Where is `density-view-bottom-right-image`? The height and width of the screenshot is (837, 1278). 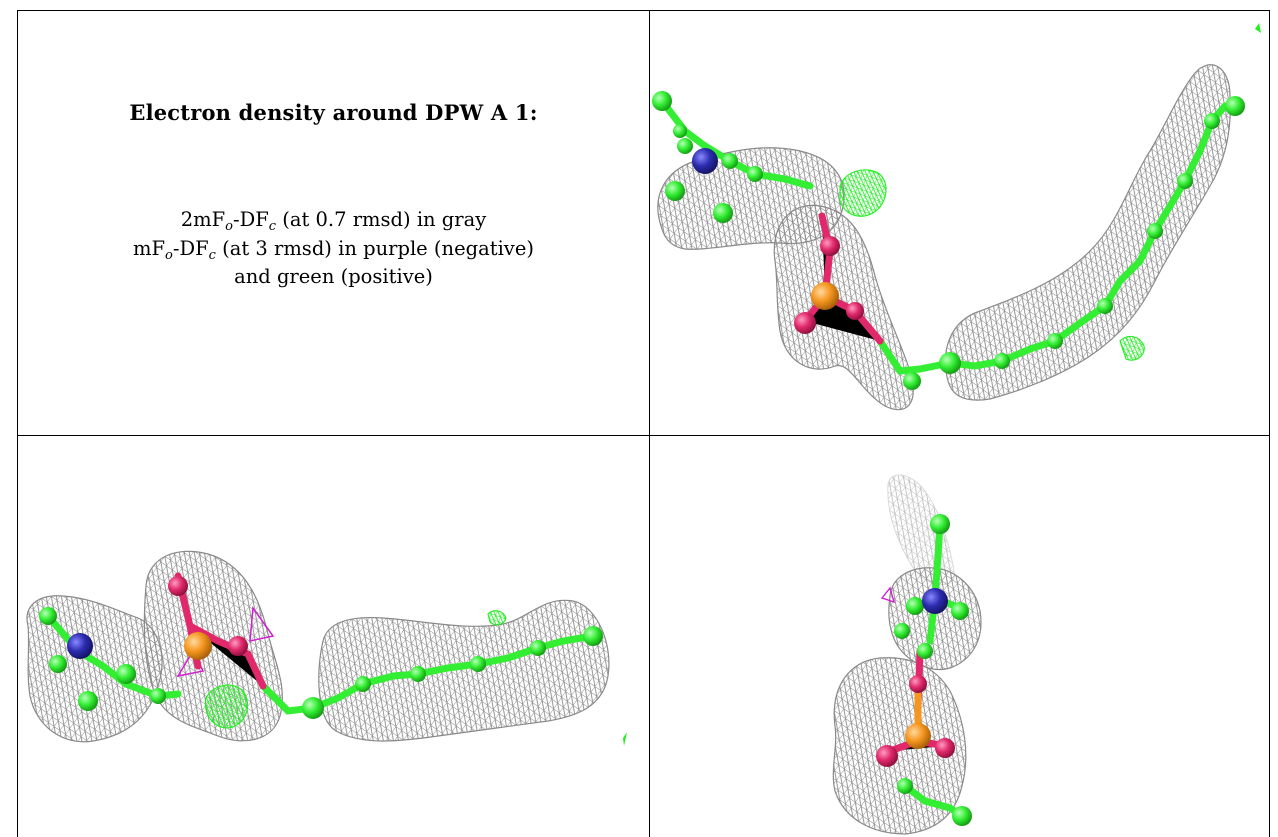 density-view-bottom-right-image is located at coordinates (907, 654).